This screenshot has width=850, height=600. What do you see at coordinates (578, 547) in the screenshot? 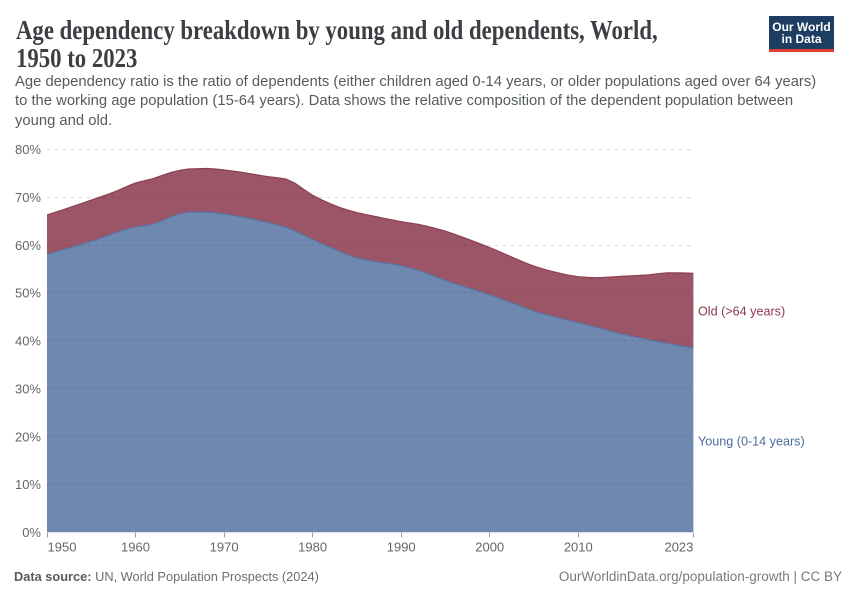
I see `svg-text: 2010` at bounding box center [578, 547].